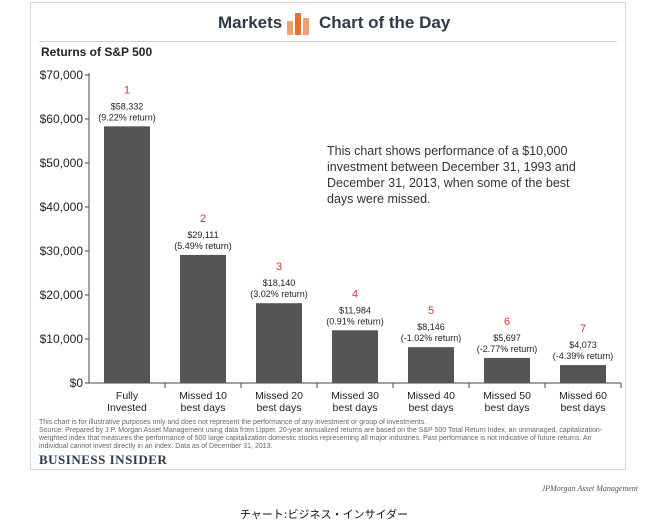 This screenshot has width=648, height=526. I want to click on bar-return-label: (-2.77% return), so click(507, 349).